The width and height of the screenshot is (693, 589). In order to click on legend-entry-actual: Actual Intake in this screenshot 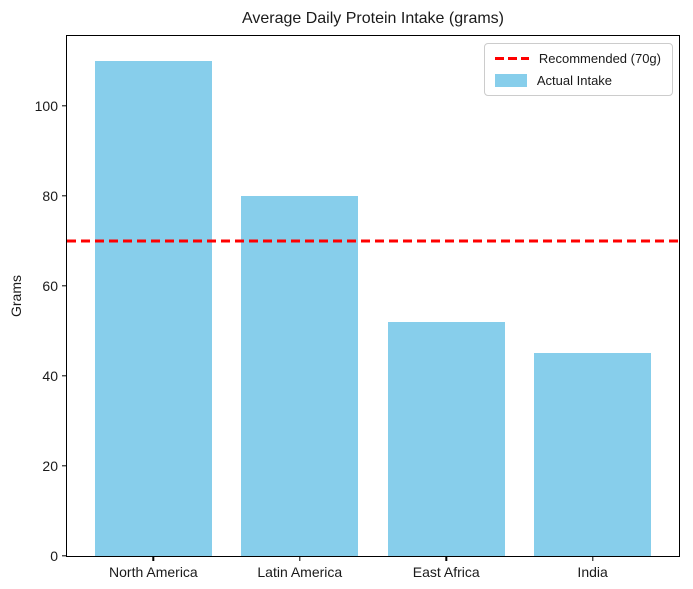, I will do `click(577, 80)`.